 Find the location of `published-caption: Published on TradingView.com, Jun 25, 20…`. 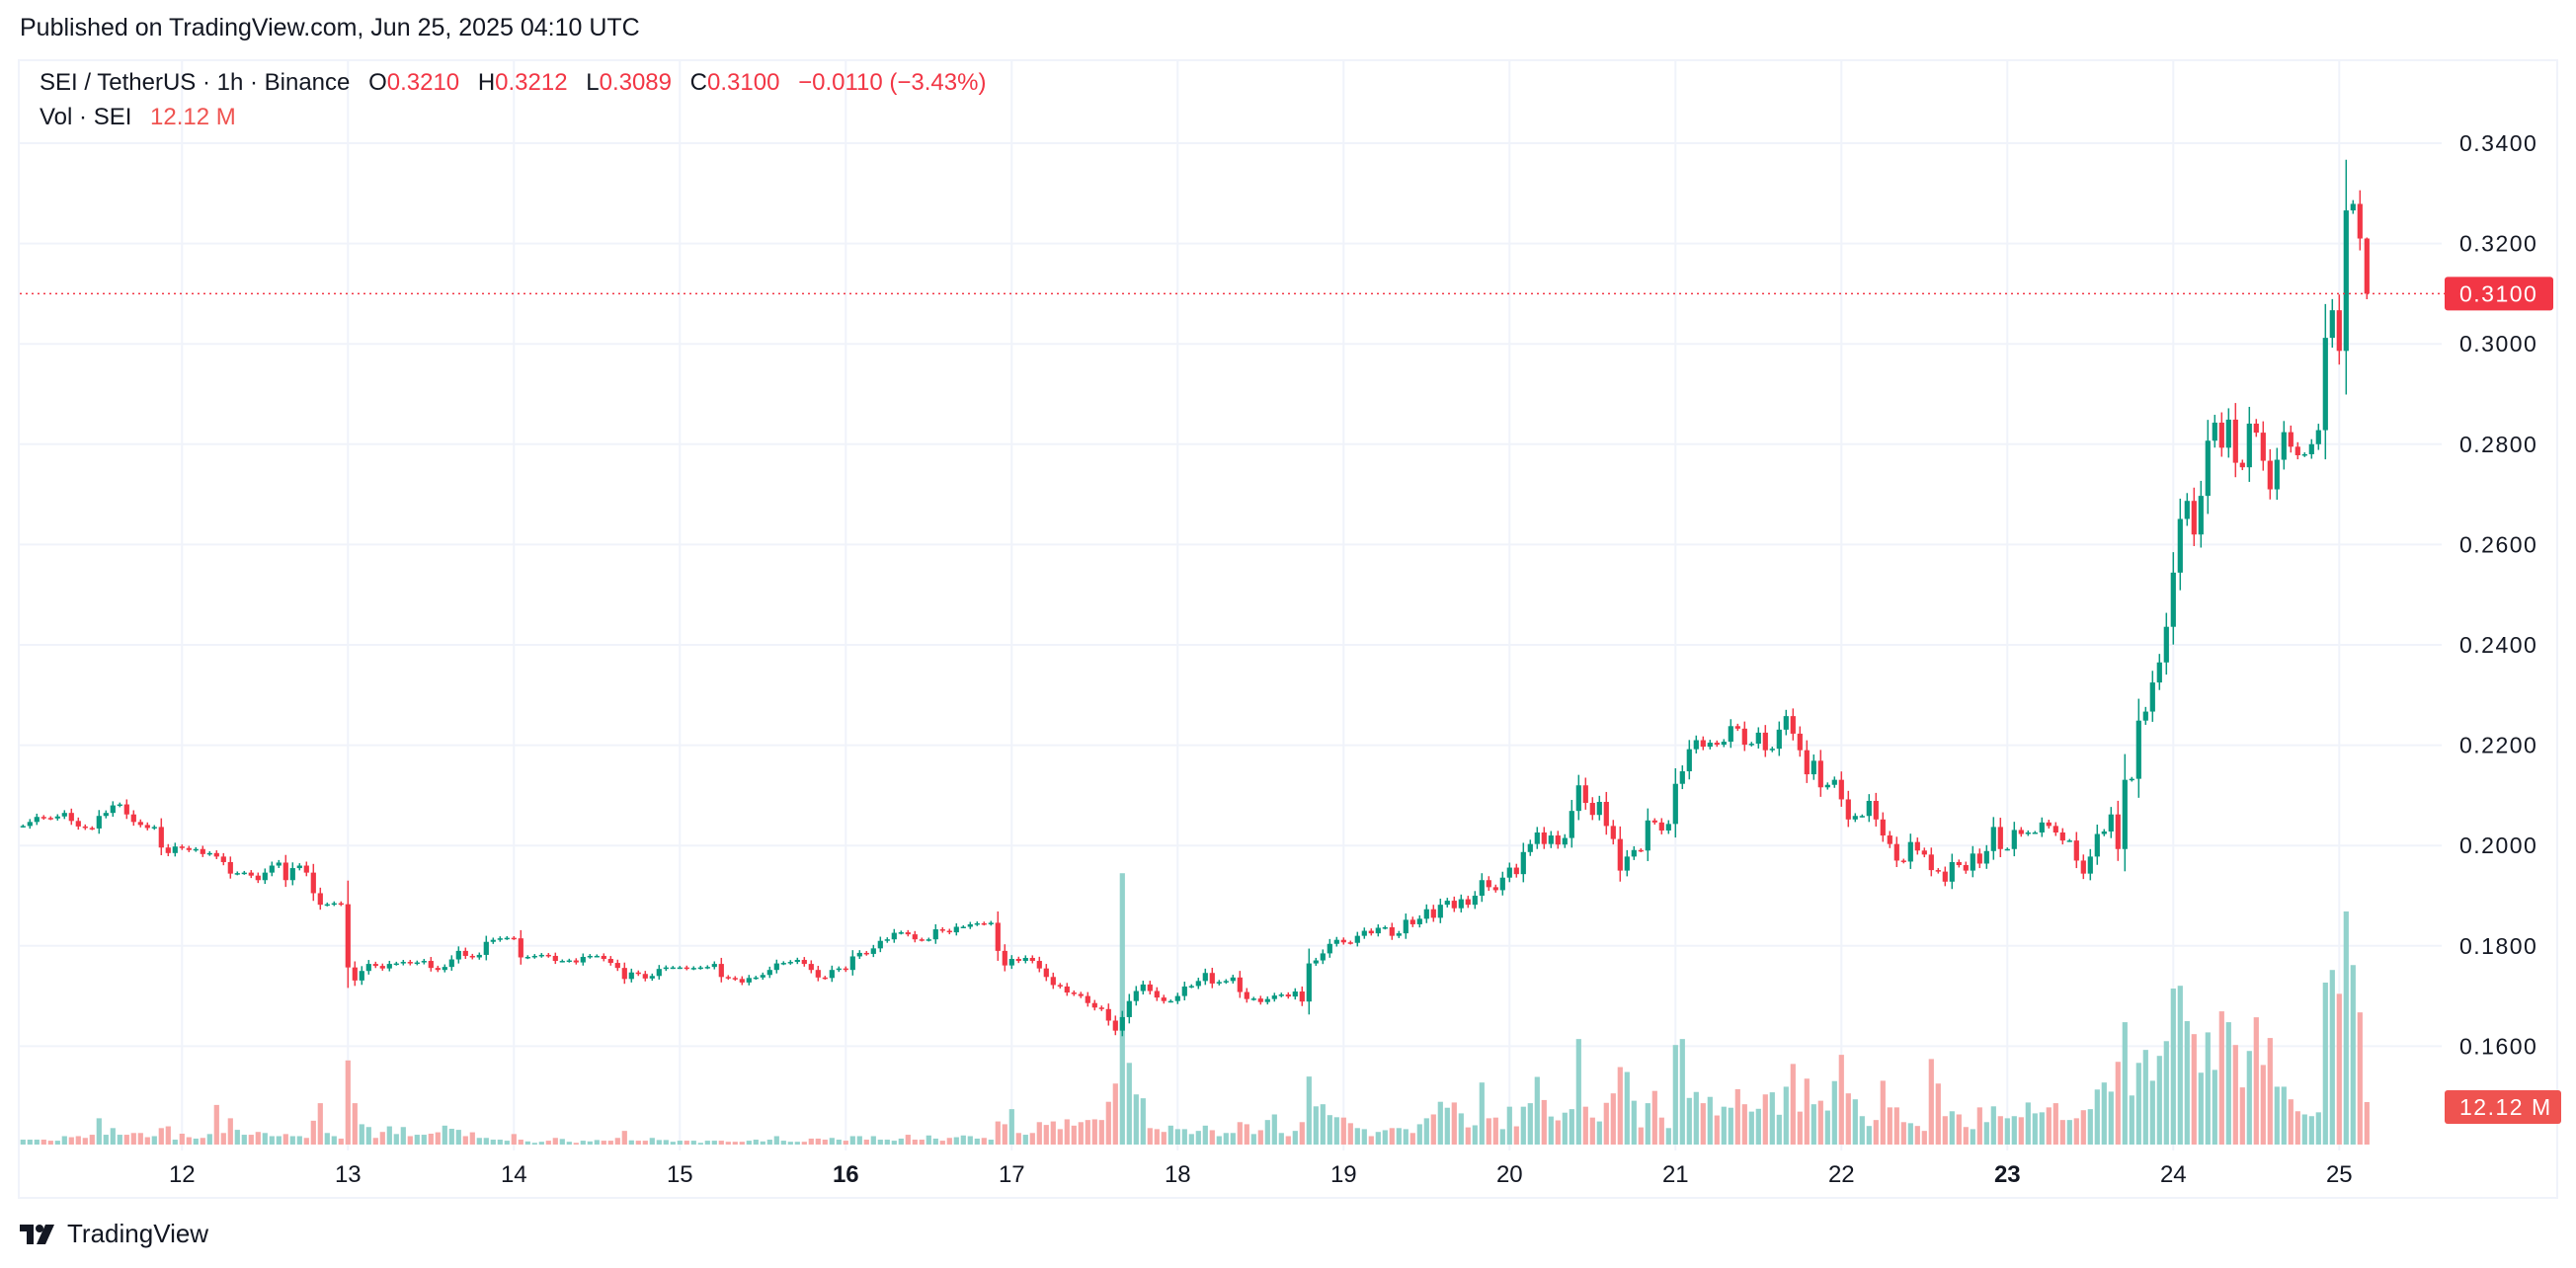

published-caption: Published on TradingView.com, Jun 25, 20… is located at coordinates (330, 27).